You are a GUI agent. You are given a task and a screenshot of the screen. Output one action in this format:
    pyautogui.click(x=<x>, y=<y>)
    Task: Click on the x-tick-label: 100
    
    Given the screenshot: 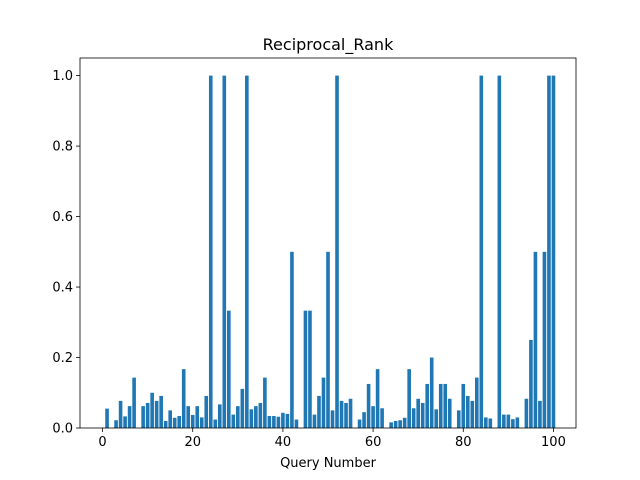 What is the action you would take?
    pyautogui.click(x=553, y=442)
    